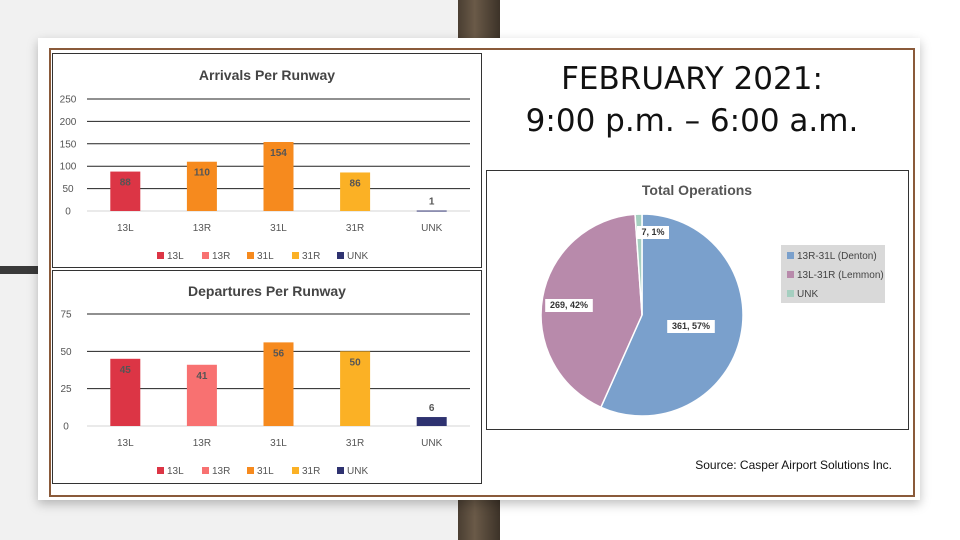  I want to click on departures-y-tick-label: 25, so click(66, 389).